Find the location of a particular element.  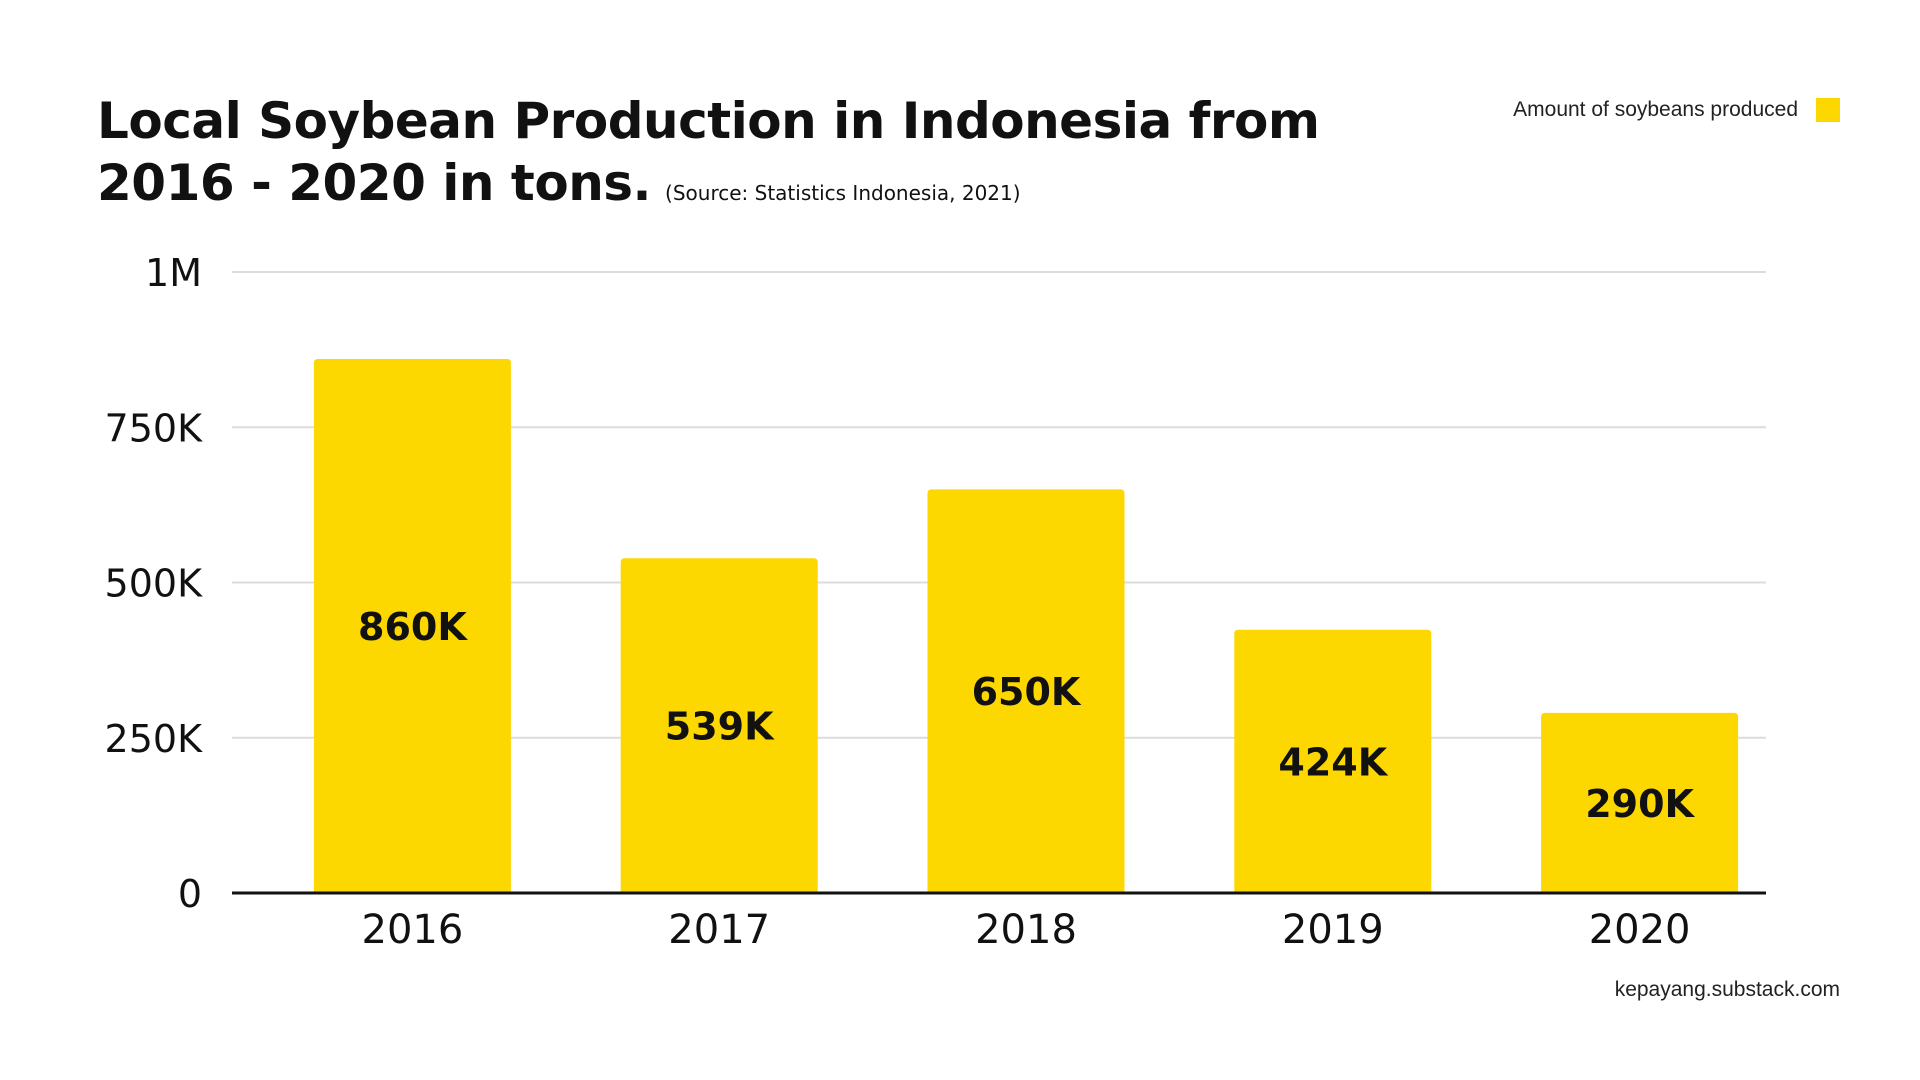

legend-label: Amount of soybeans produced is located at coordinates (1655, 109).